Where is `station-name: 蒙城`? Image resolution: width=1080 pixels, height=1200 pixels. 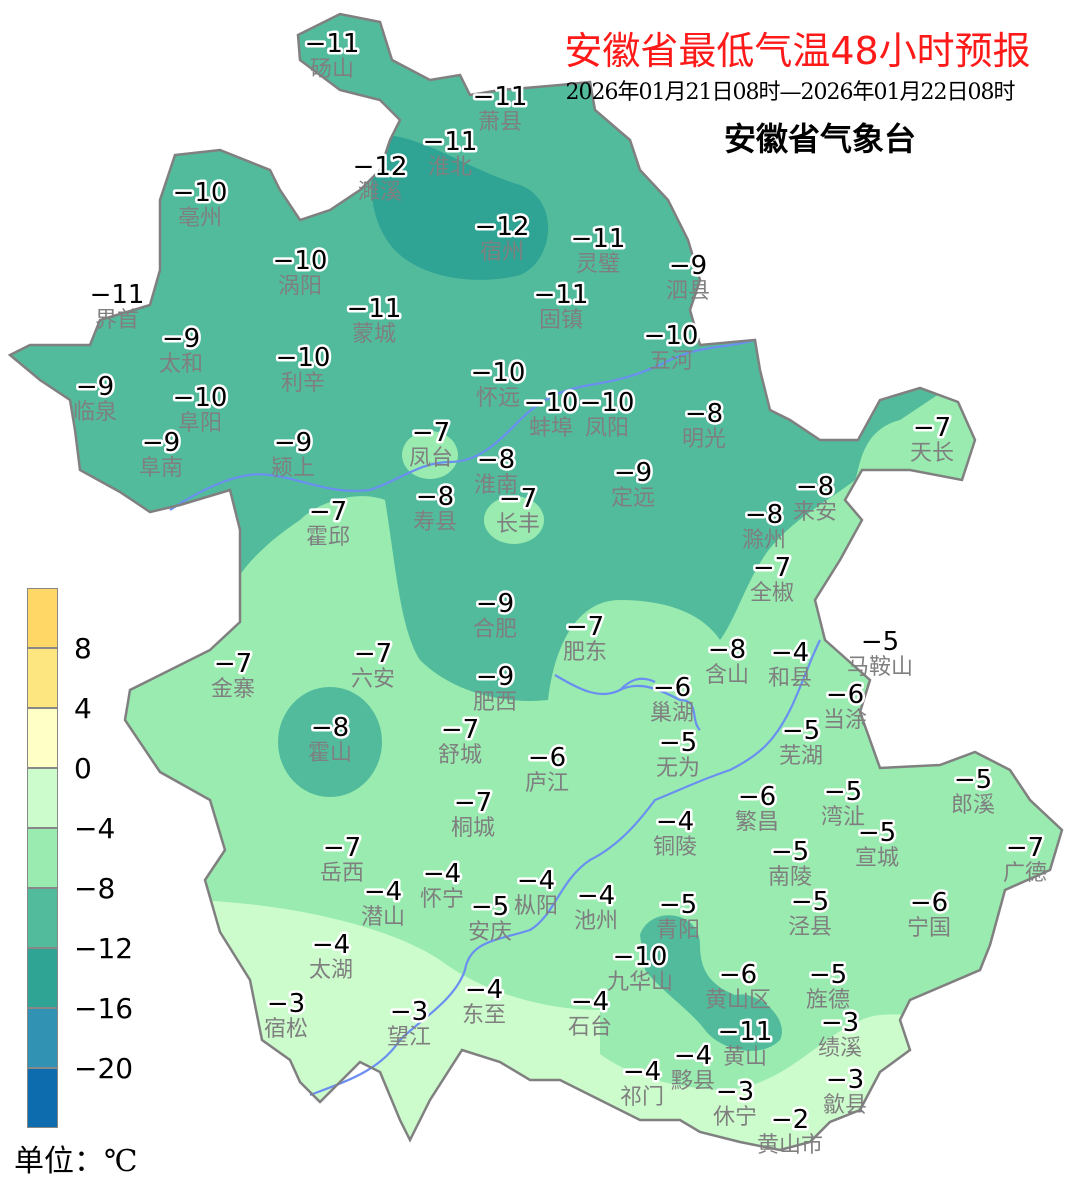
station-name: 蒙城 is located at coordinates (374, 334).